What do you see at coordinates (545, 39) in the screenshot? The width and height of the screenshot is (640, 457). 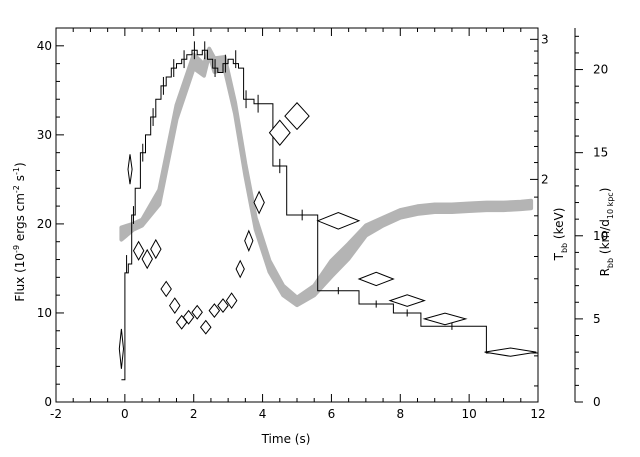 I see `temperature-tick-label: 3` at bounding box center [545, 39].